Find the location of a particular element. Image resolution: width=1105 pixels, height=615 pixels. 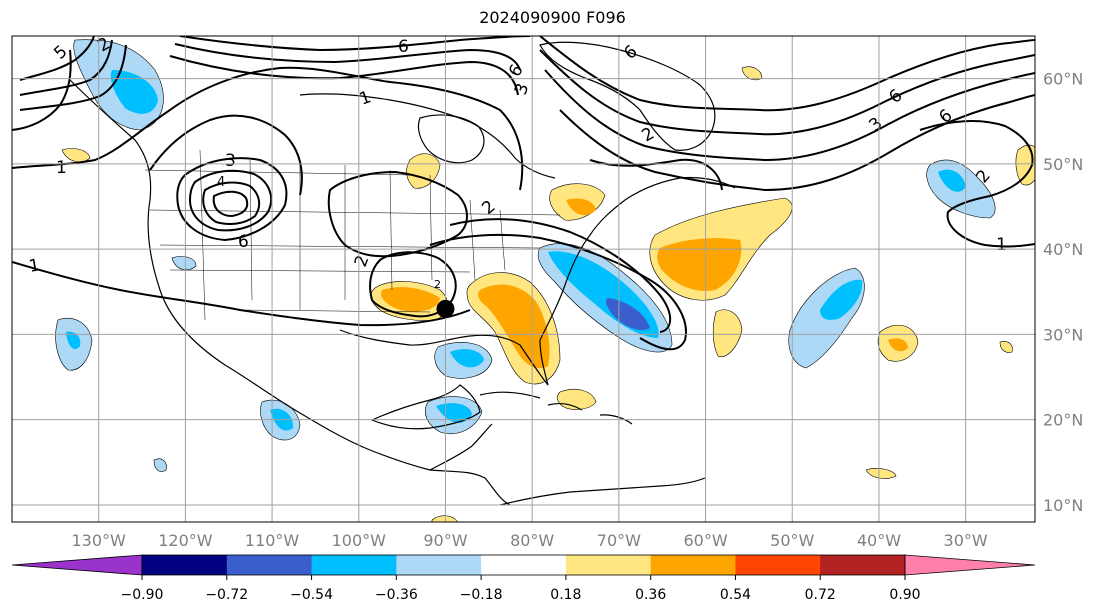

contour-2-west is located at coordinates (226, 155).